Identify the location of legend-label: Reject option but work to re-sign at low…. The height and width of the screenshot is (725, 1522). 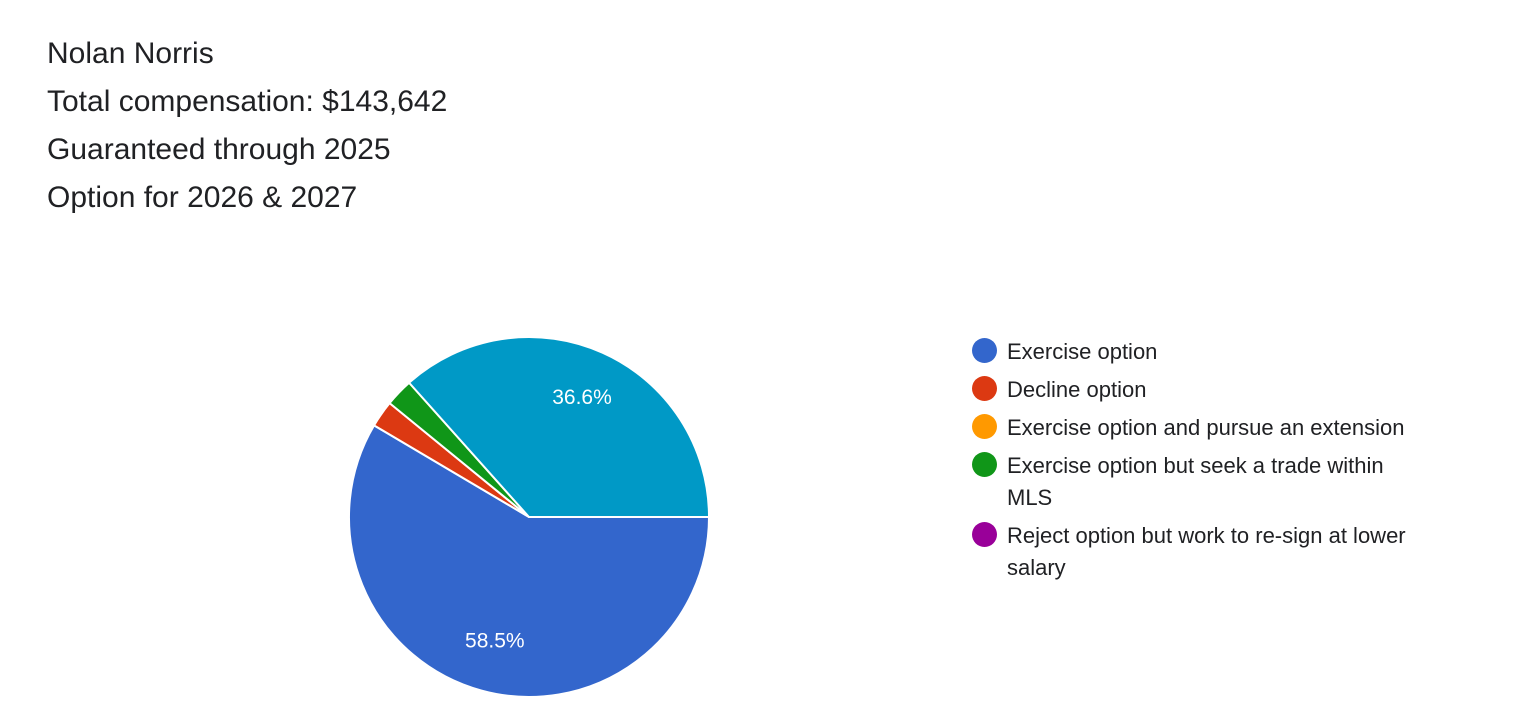
(1206, 551).